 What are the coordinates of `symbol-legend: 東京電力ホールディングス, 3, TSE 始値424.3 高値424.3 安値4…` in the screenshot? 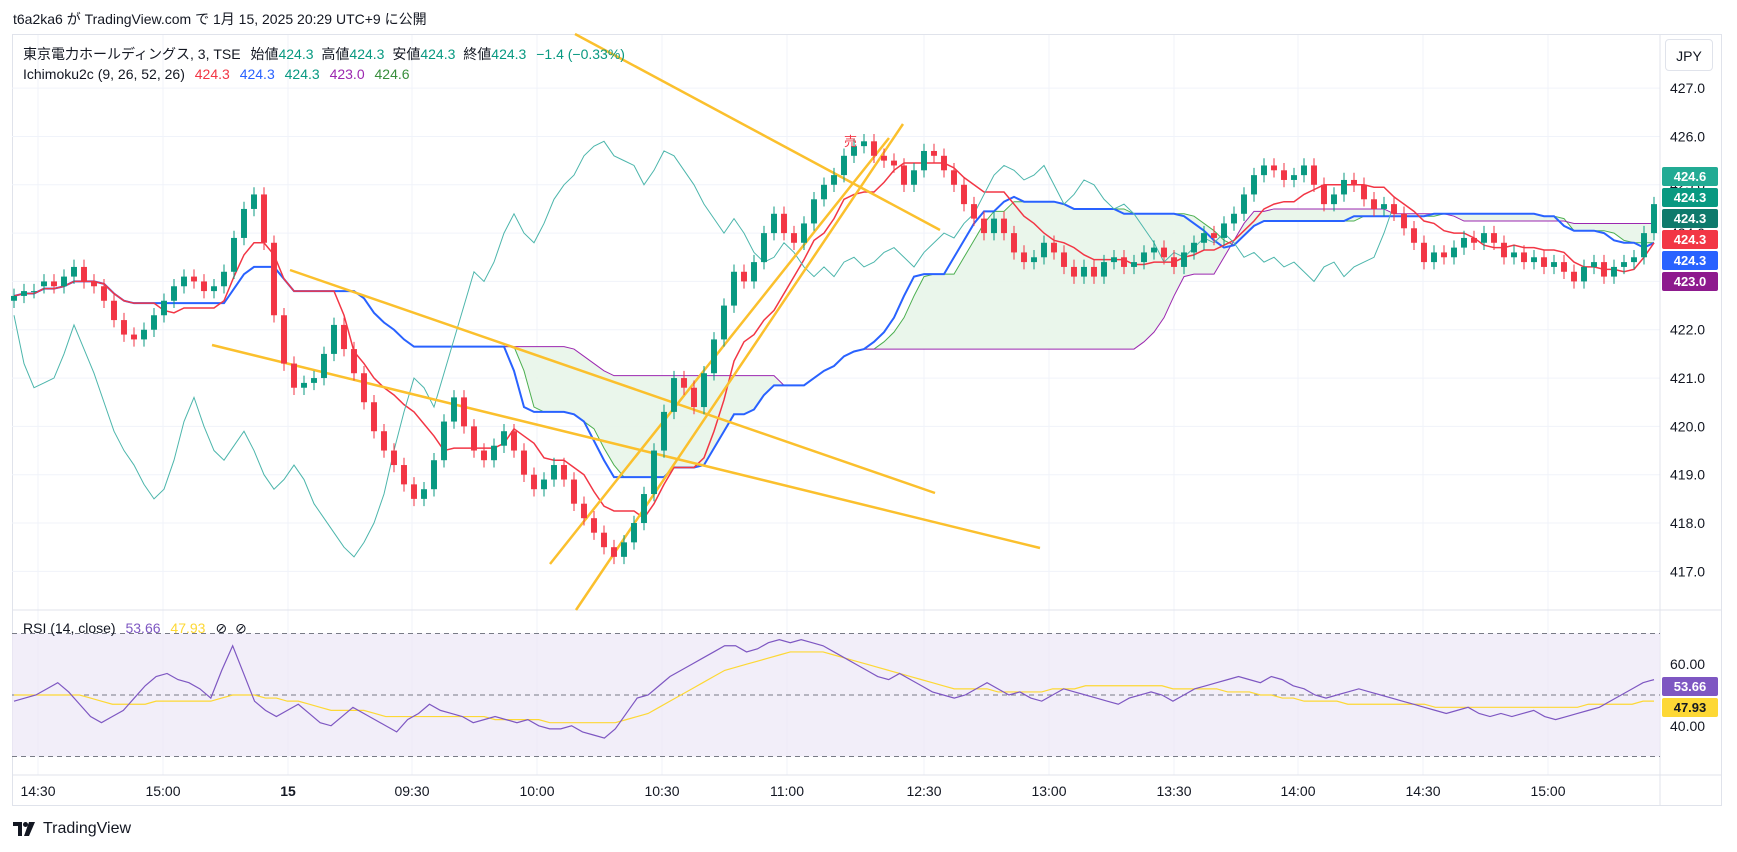 It's located at (324, 54).